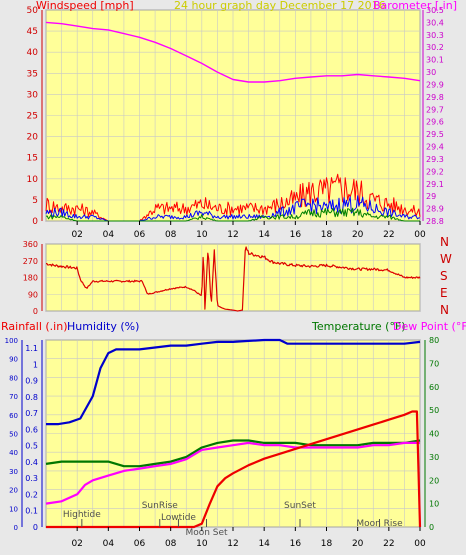 The height and width of the screenshot is (555, 466). I want to click on annotation-label: Moon Set, so click(206, 533).